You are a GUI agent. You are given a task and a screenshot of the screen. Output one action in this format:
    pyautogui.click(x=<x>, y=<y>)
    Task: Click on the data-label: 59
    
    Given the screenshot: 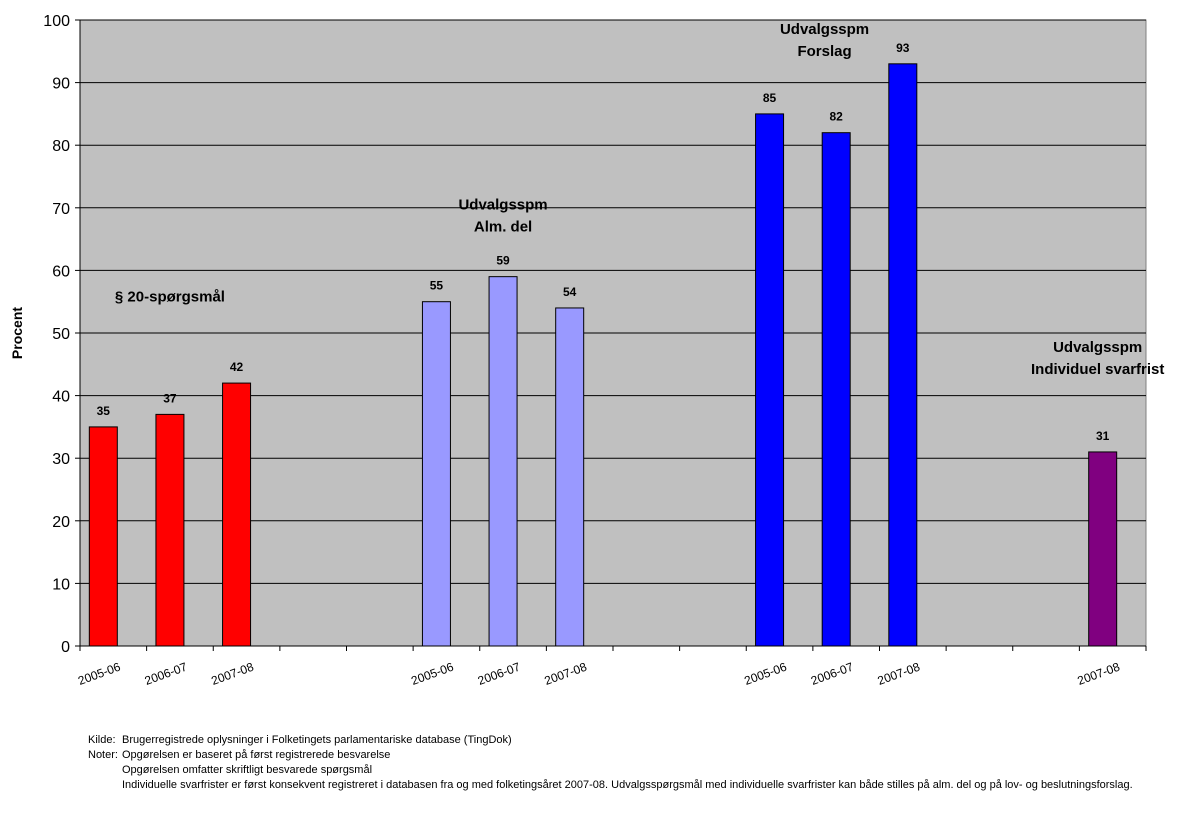 What is the action you would take?
    pyautogui.click(x=503, y=261)
    